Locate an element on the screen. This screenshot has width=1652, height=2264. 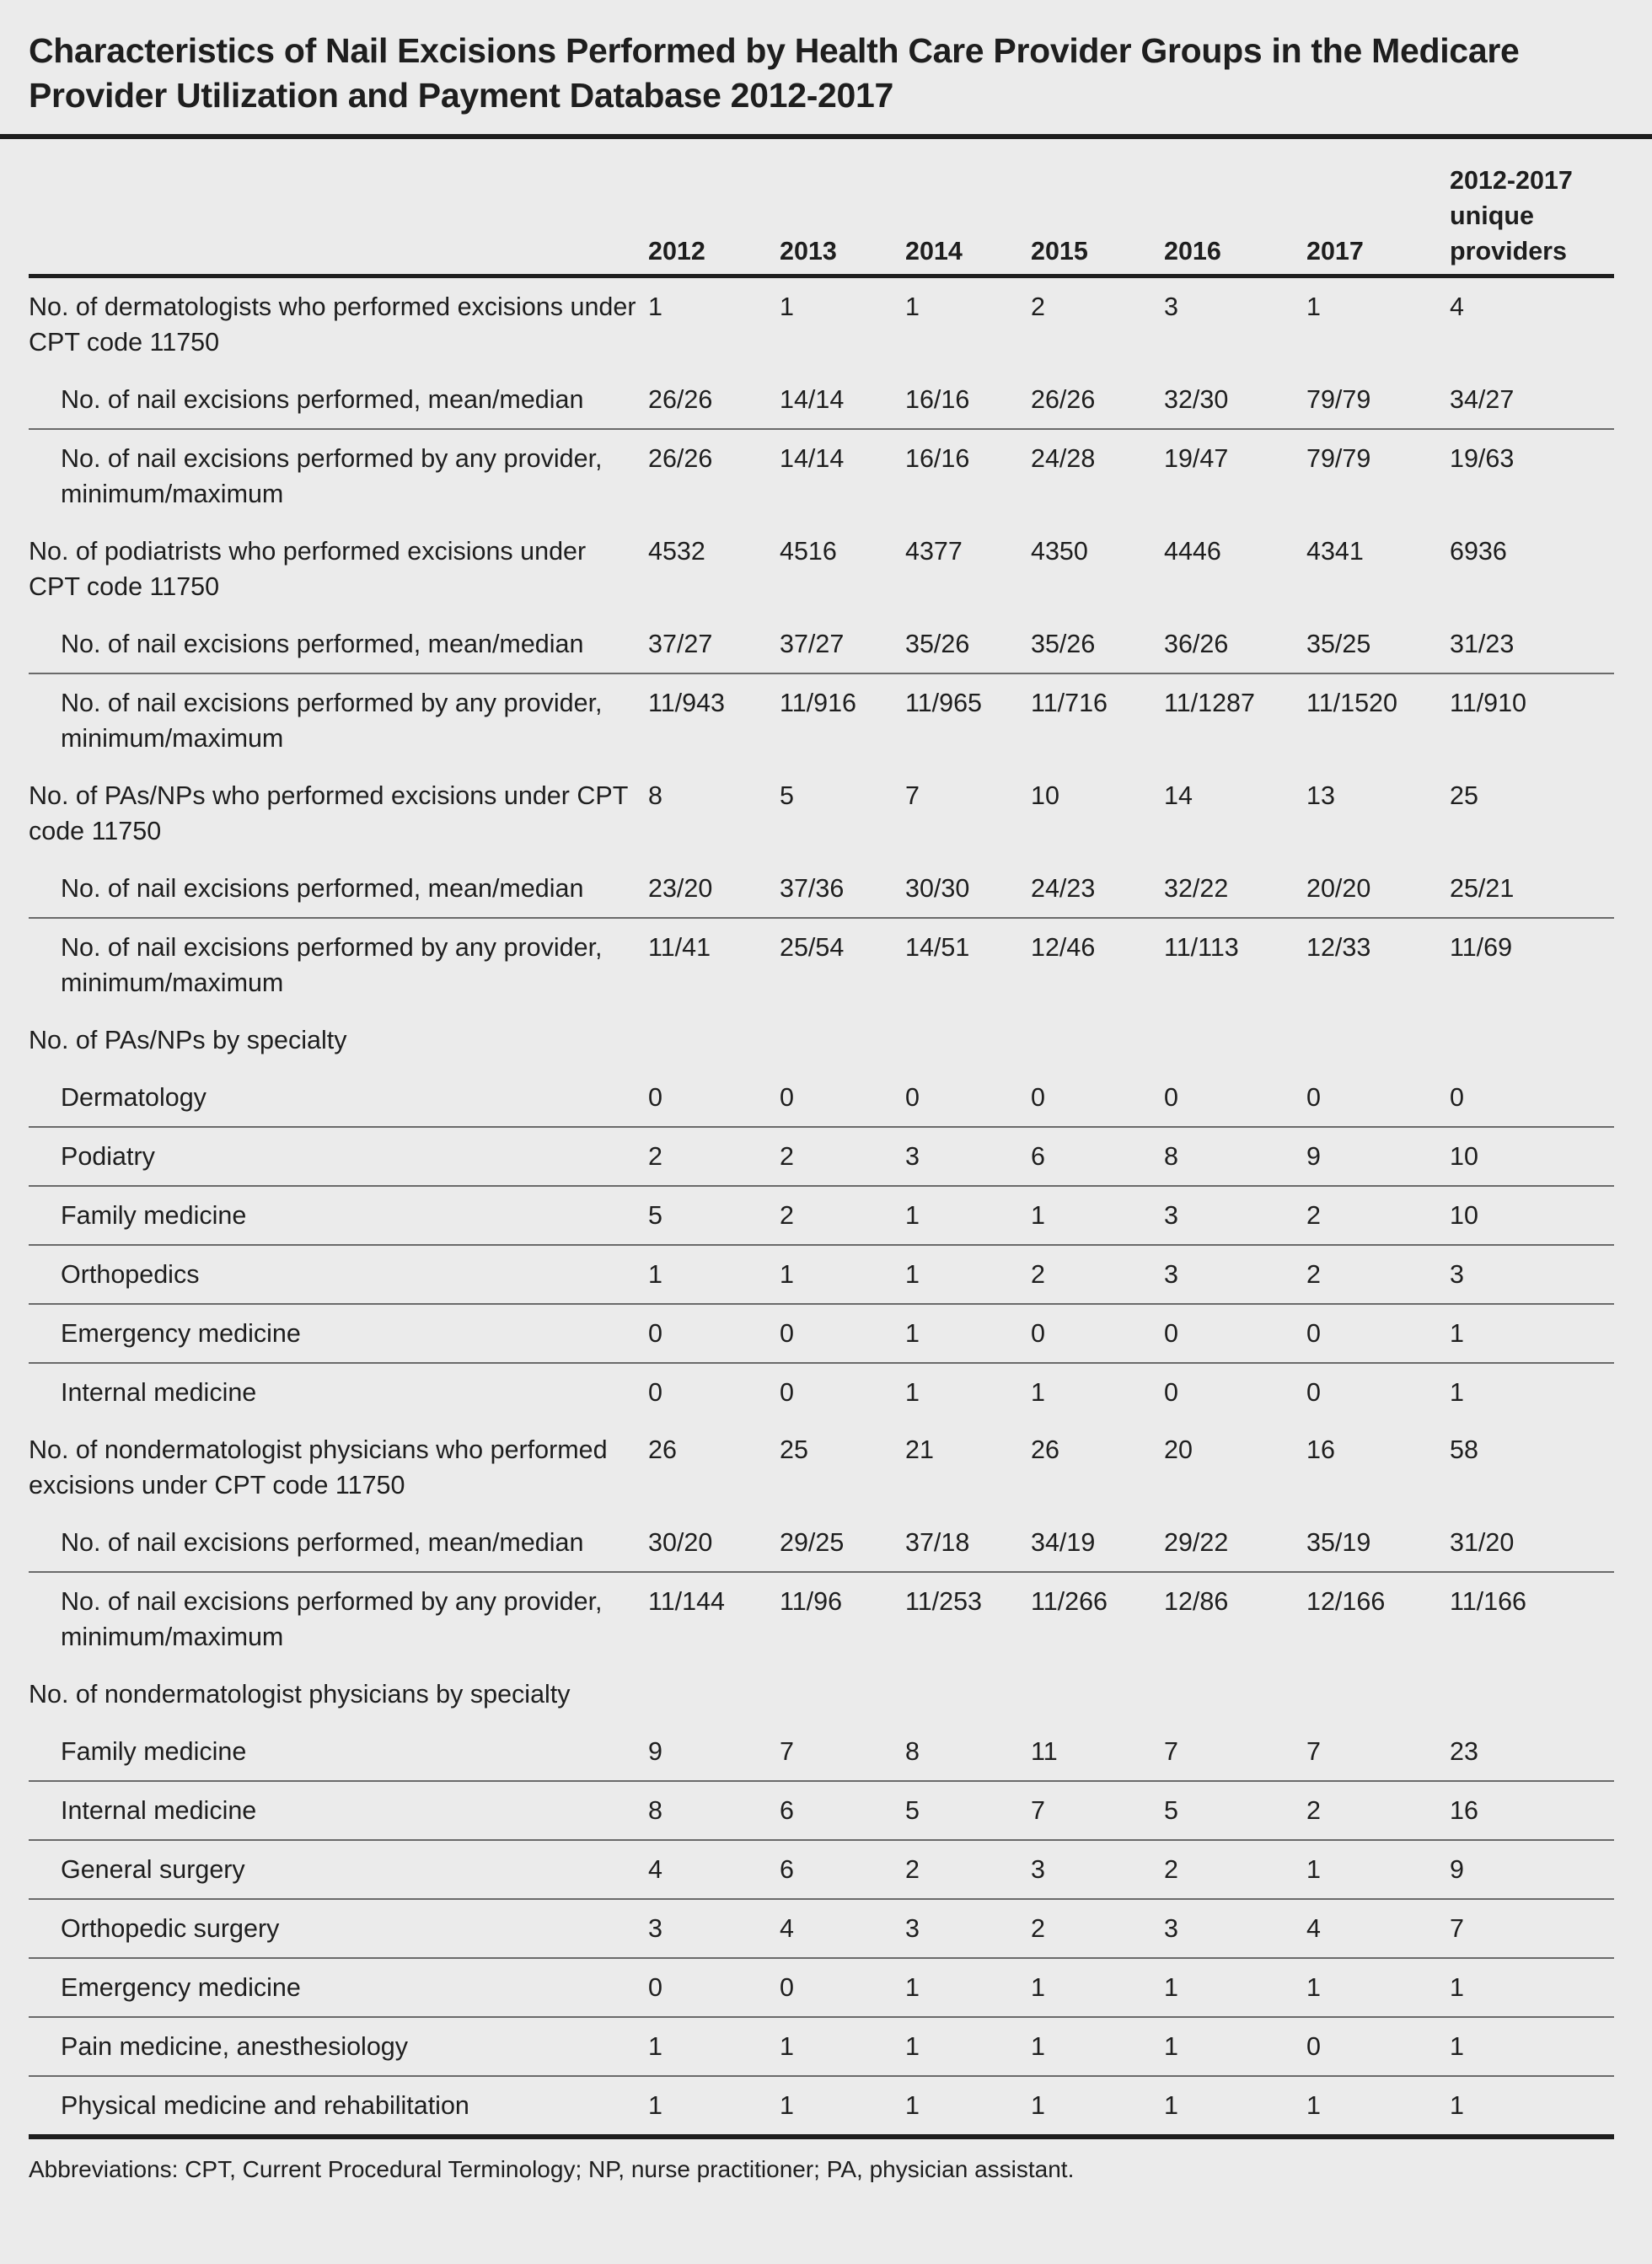
cell: 10 is located at coordinates (1532, 1215).